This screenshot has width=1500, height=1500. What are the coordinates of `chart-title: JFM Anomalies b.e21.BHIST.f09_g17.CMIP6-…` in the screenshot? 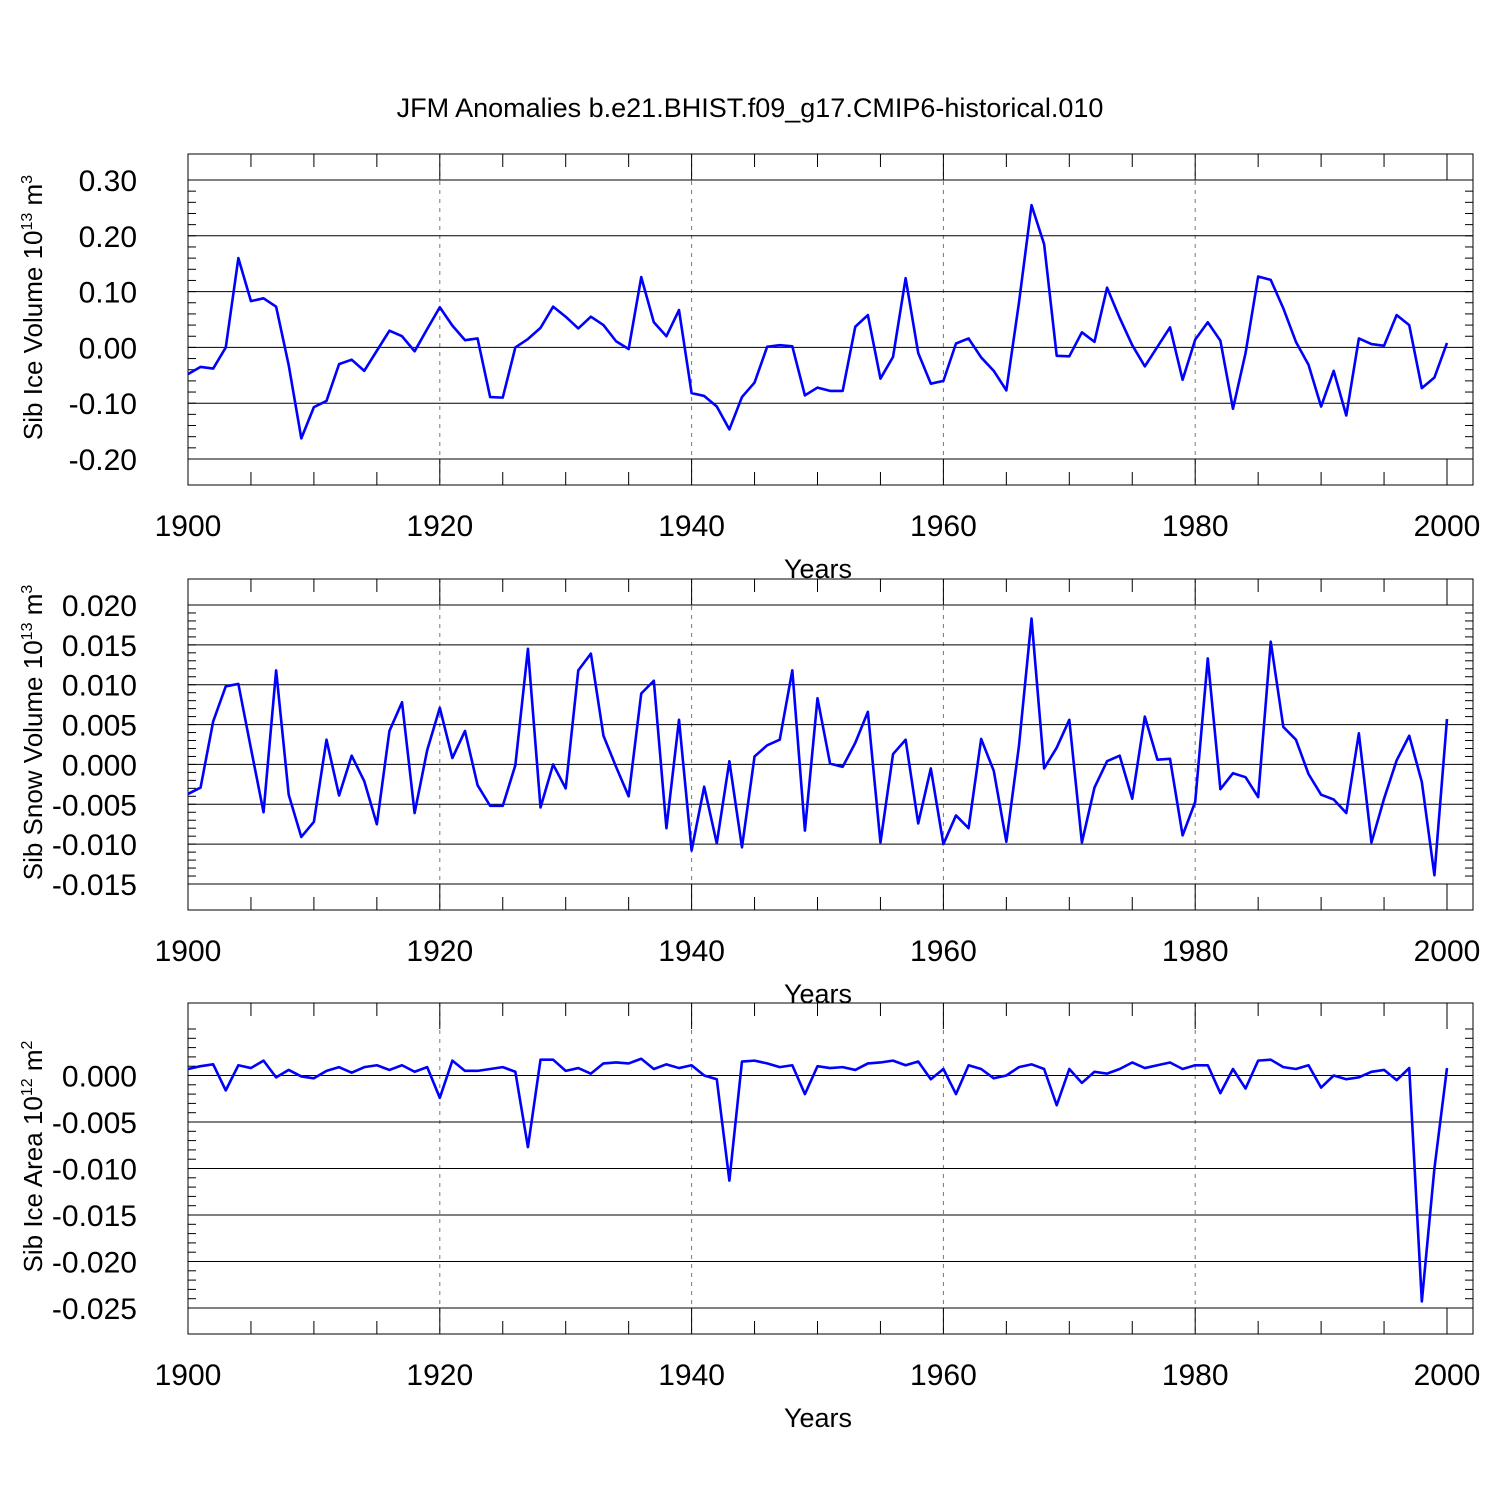 It's located at (750, 108).